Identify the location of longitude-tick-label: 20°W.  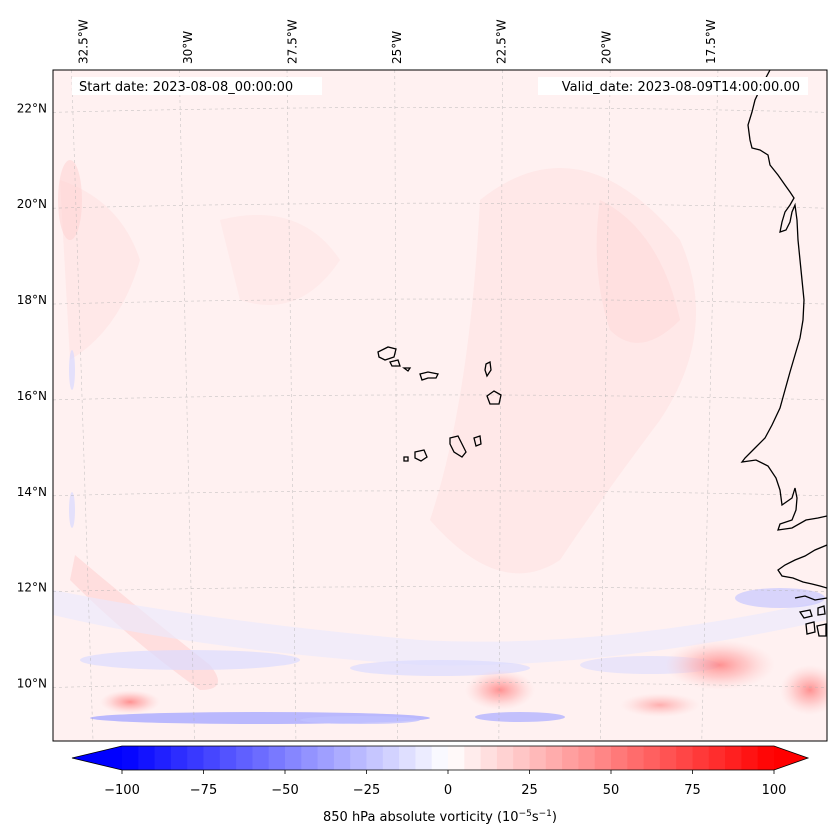
(606, 47).